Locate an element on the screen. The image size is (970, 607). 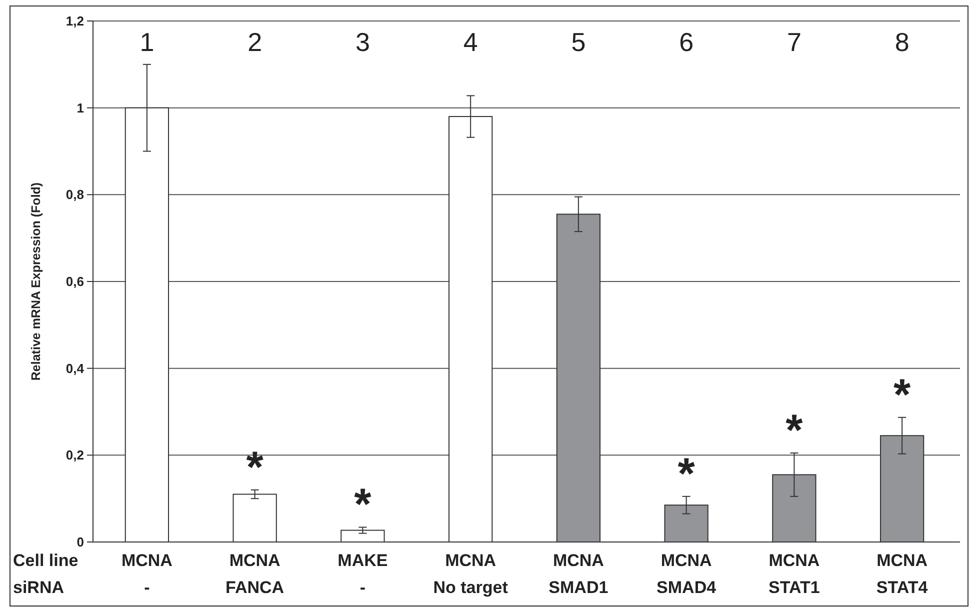
x-tick-label: MCNA SMAD4 is located at coordinates (686, 574).